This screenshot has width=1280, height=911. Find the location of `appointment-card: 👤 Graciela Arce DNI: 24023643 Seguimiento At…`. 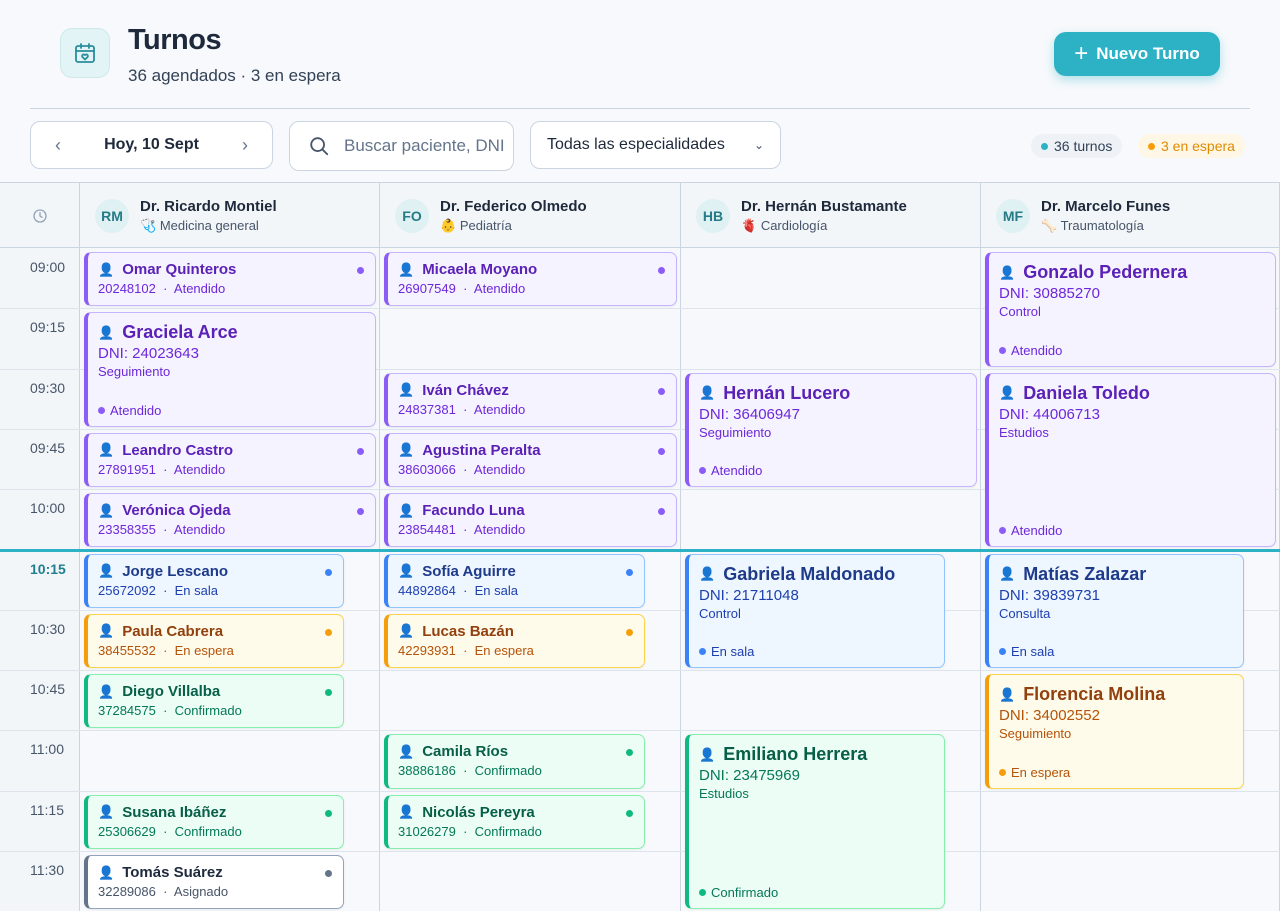

appointment-card: 👤 Graciela Arce DNI: 24023643 Seguimiento At… is located at coordinates (230, 369).